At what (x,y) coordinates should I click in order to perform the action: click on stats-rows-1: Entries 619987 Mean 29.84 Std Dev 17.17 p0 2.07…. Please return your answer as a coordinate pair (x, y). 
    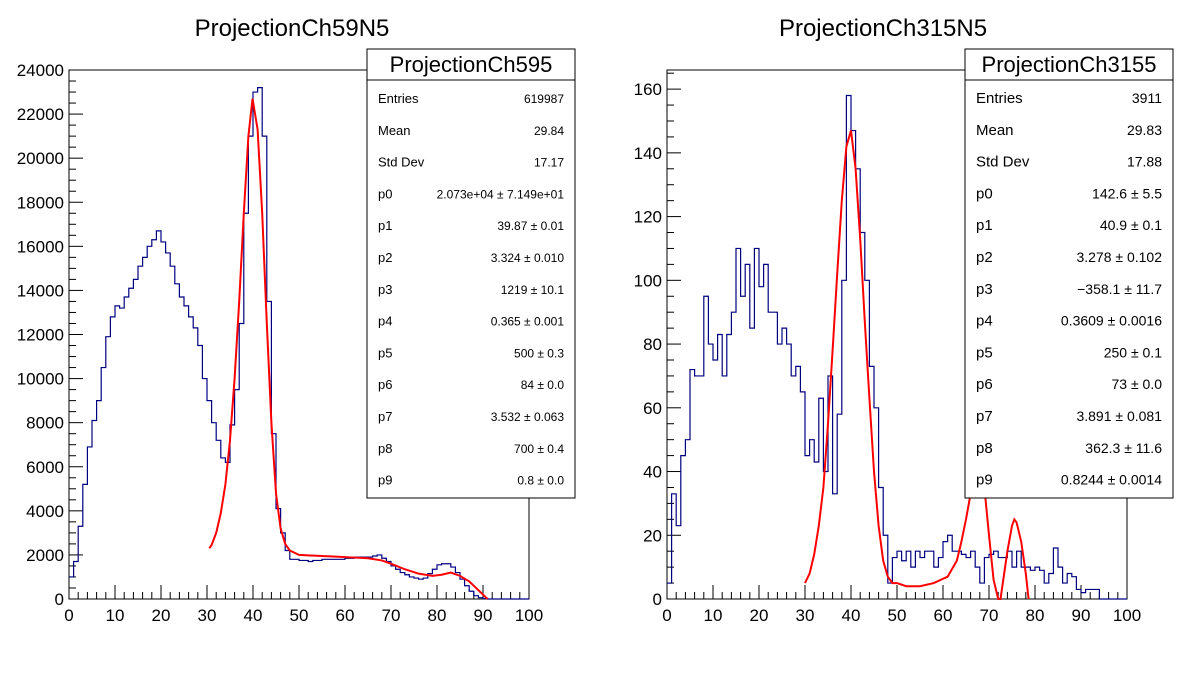
    Looking at the image, I should click on (471, 289).